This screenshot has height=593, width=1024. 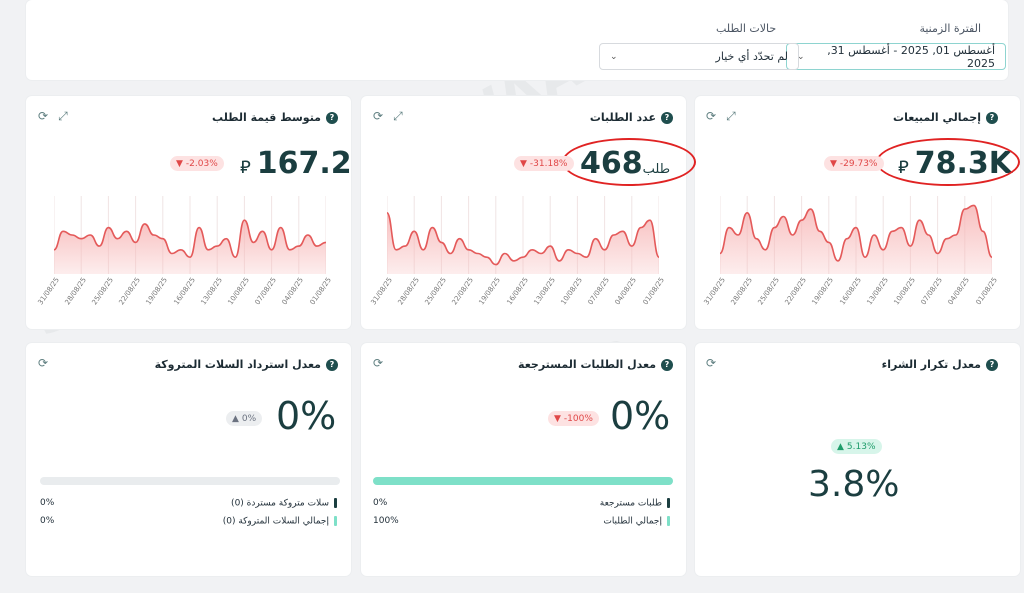 I want to click on change-badge: ▼ -29.73%, so click(x=854, y=163).